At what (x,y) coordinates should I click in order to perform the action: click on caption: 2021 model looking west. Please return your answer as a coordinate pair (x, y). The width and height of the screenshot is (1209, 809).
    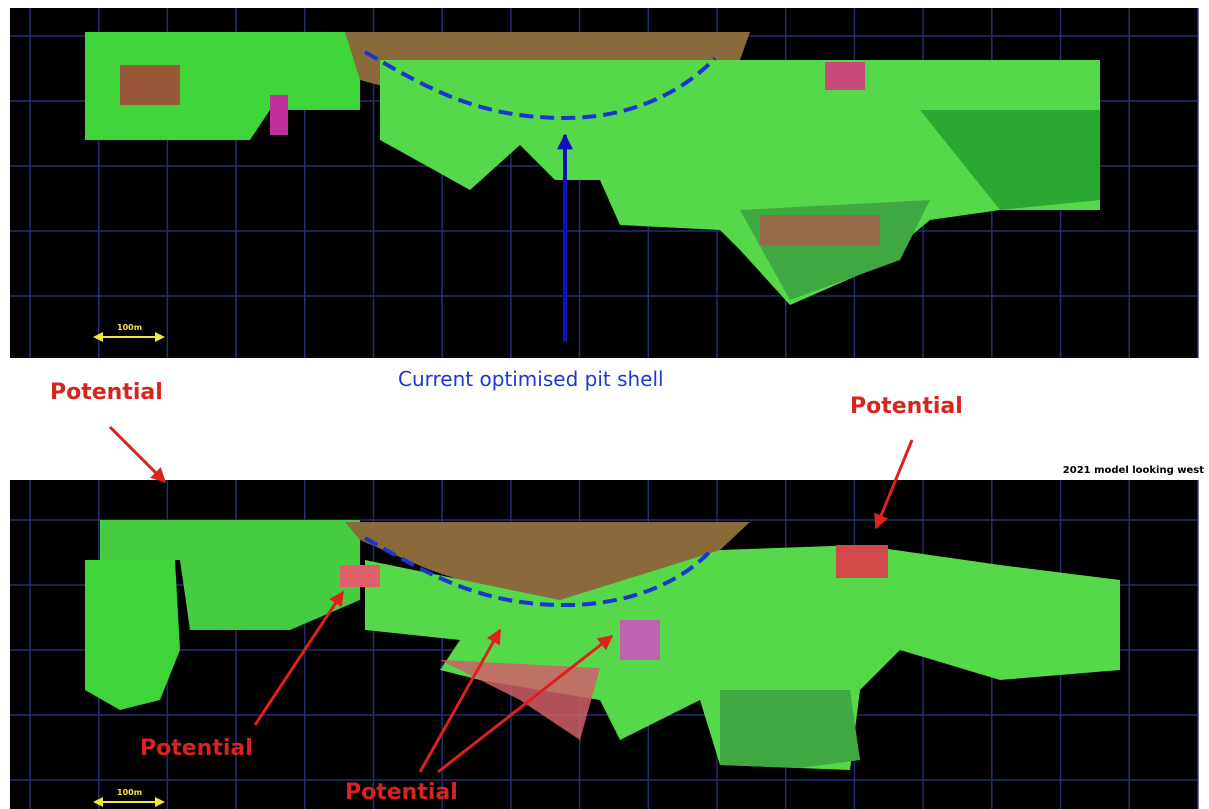
    Looking at the image, I should click on (1133, 470).